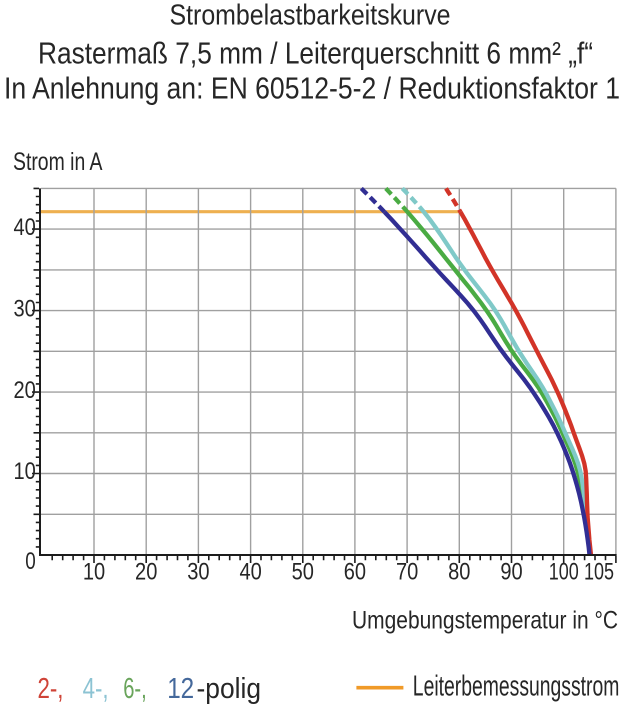  I want to click on svg-text: 60, so click(355, 572).